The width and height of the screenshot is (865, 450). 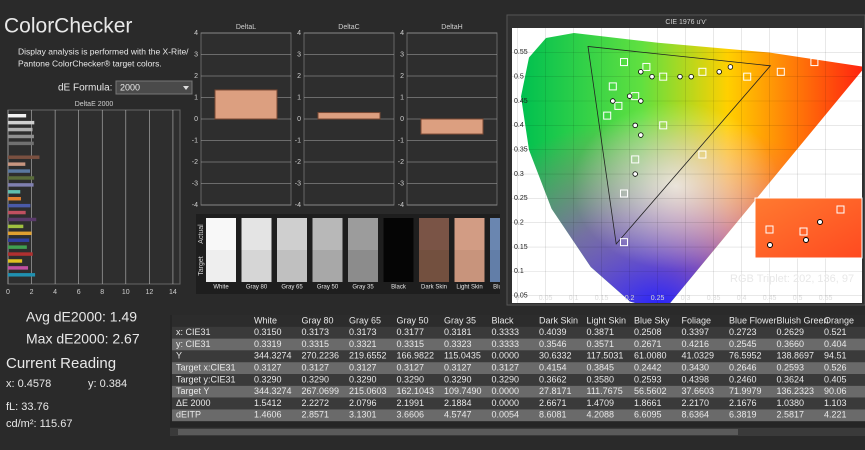 What do you see at coordinates (268, 403) in the screenshot?
I see `cell: 1.5412` at bounding box center [268, 403].